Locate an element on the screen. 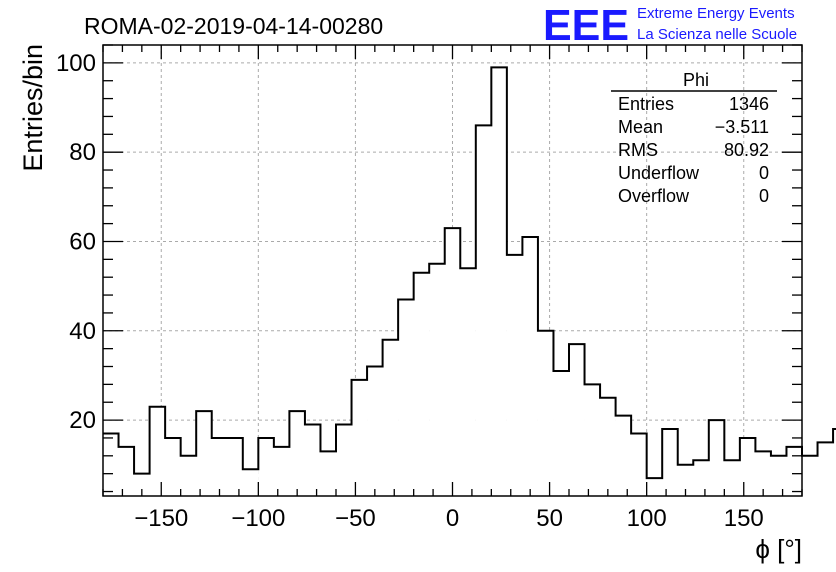  stats-row-label: Entries is located at coordinates (646, 104).